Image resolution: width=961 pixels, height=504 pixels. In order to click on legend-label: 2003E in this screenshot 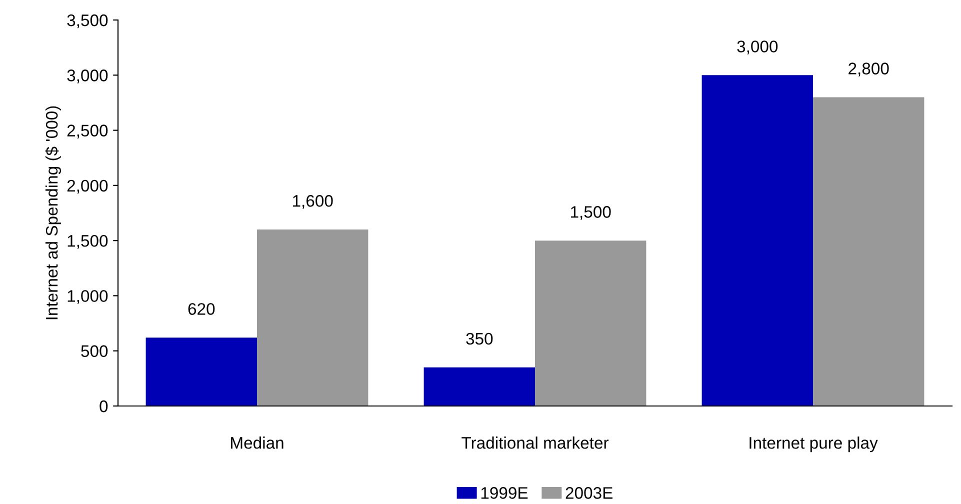, I will do `click(589, 493)`.